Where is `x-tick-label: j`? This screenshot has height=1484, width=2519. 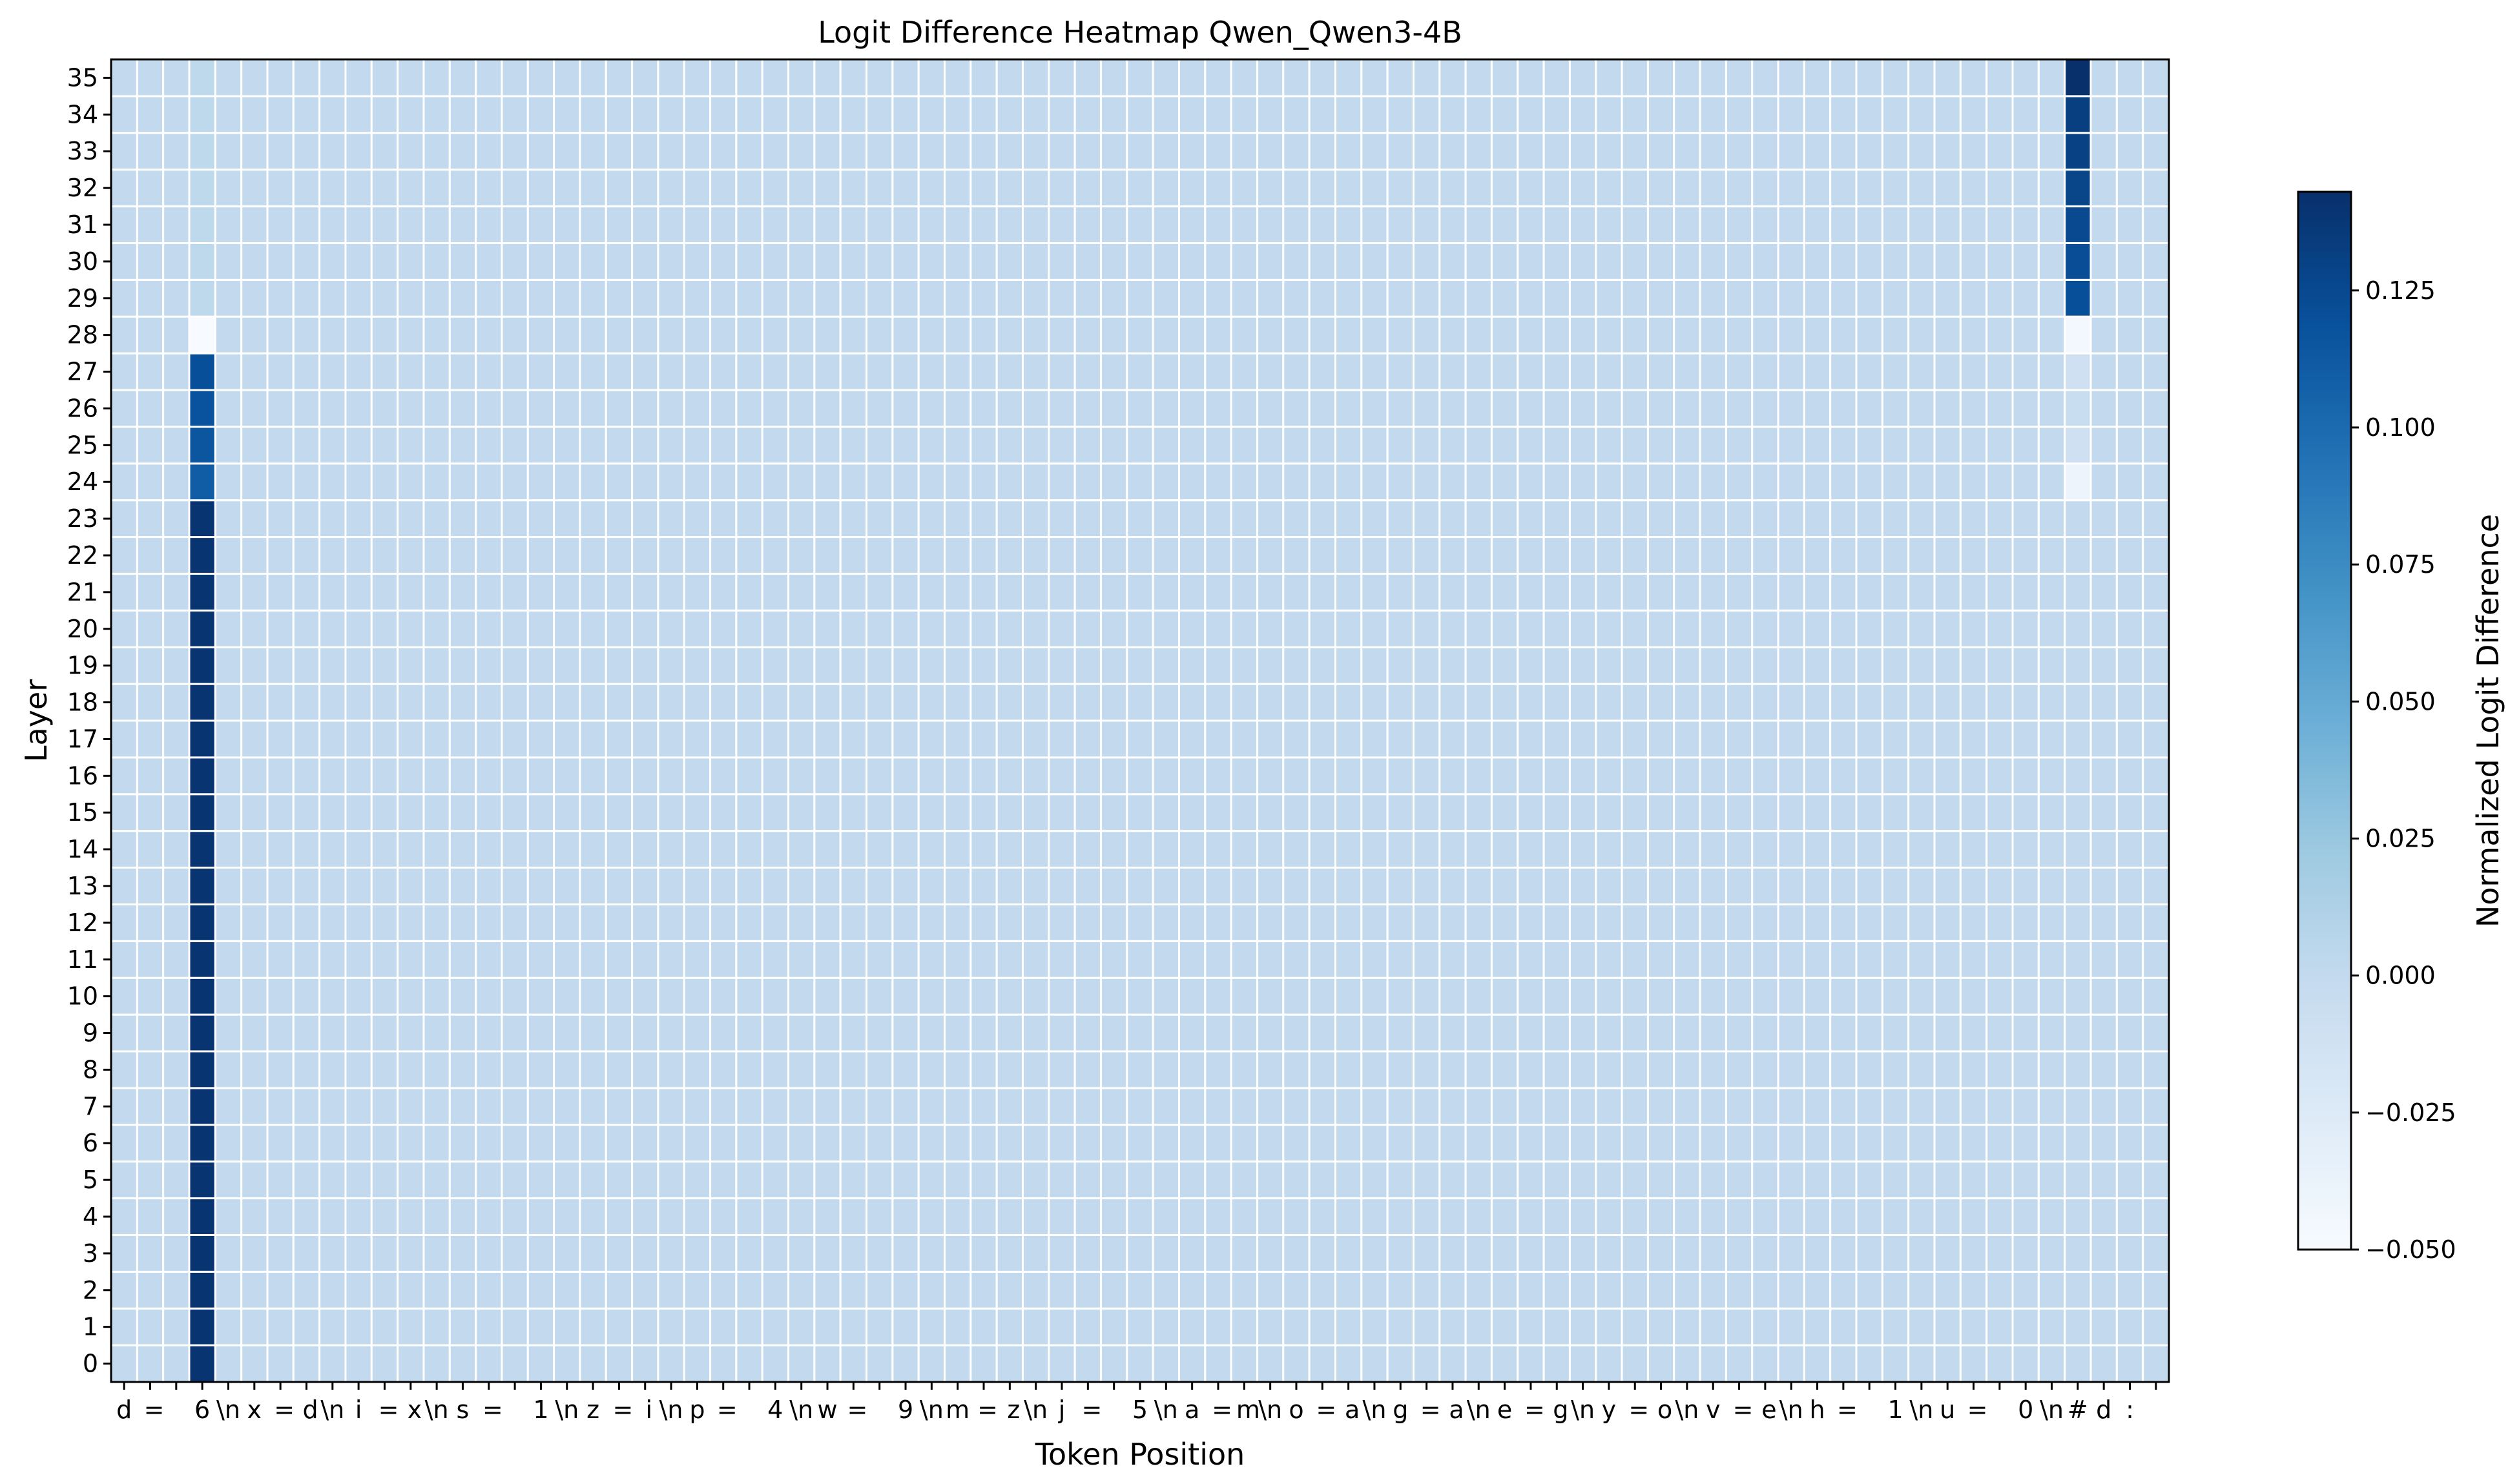 x-tick-label: j is located at coordinates (1062, 1410).